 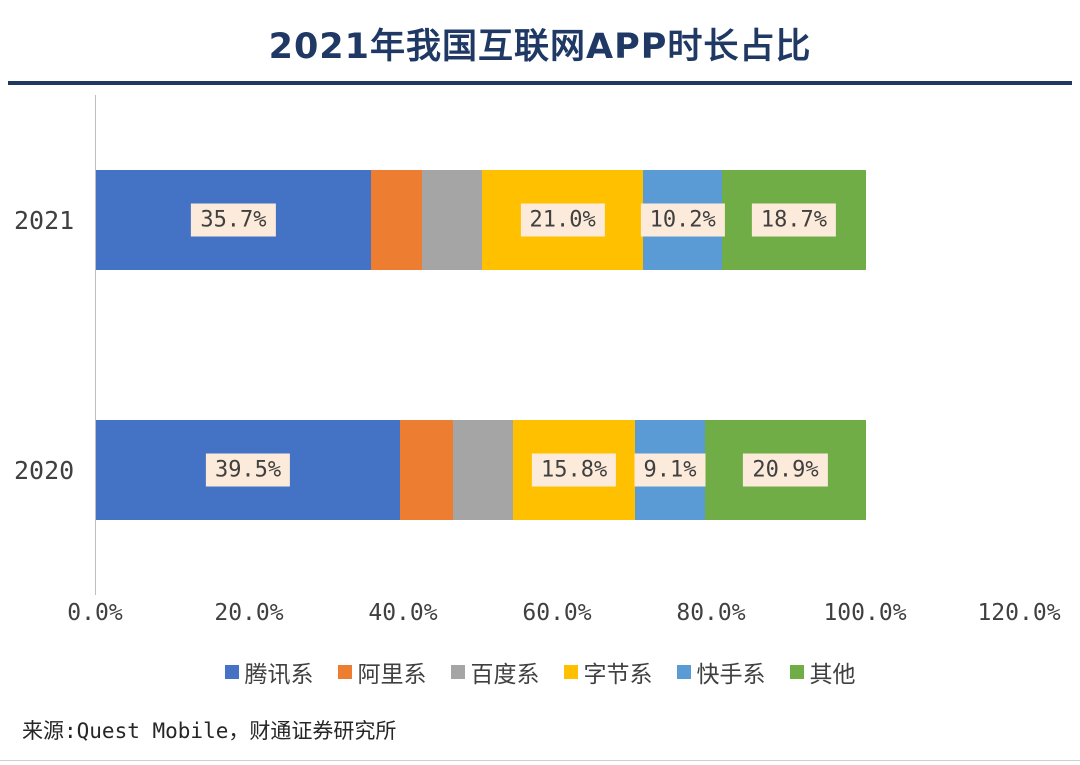 I want to click on x-tick-label: 40.0%, so click(x=403, y=613).